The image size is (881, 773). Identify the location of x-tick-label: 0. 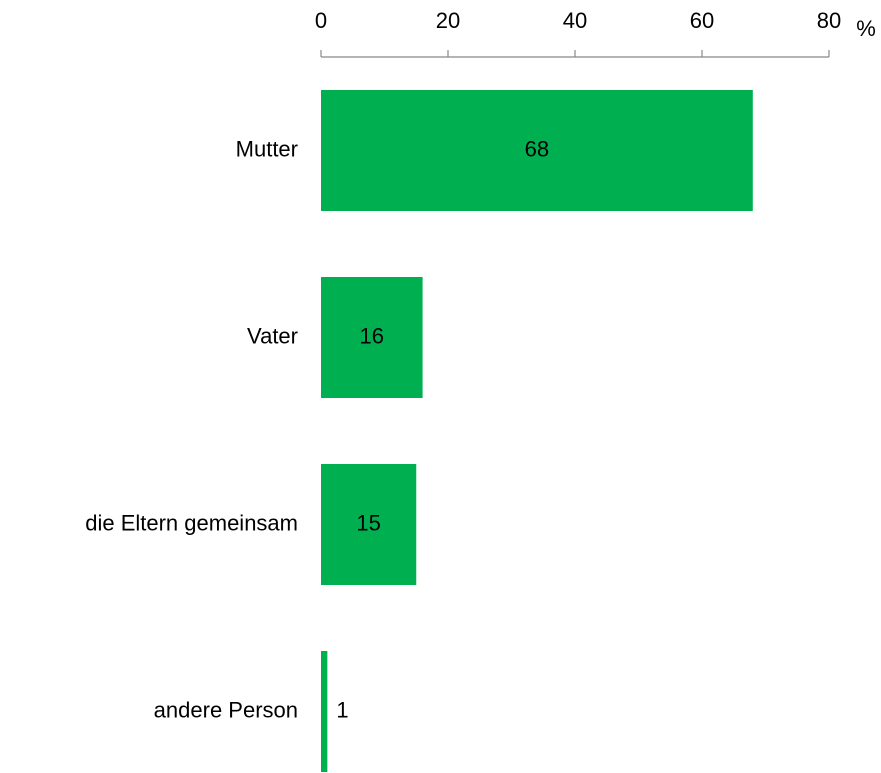
(321, 20).